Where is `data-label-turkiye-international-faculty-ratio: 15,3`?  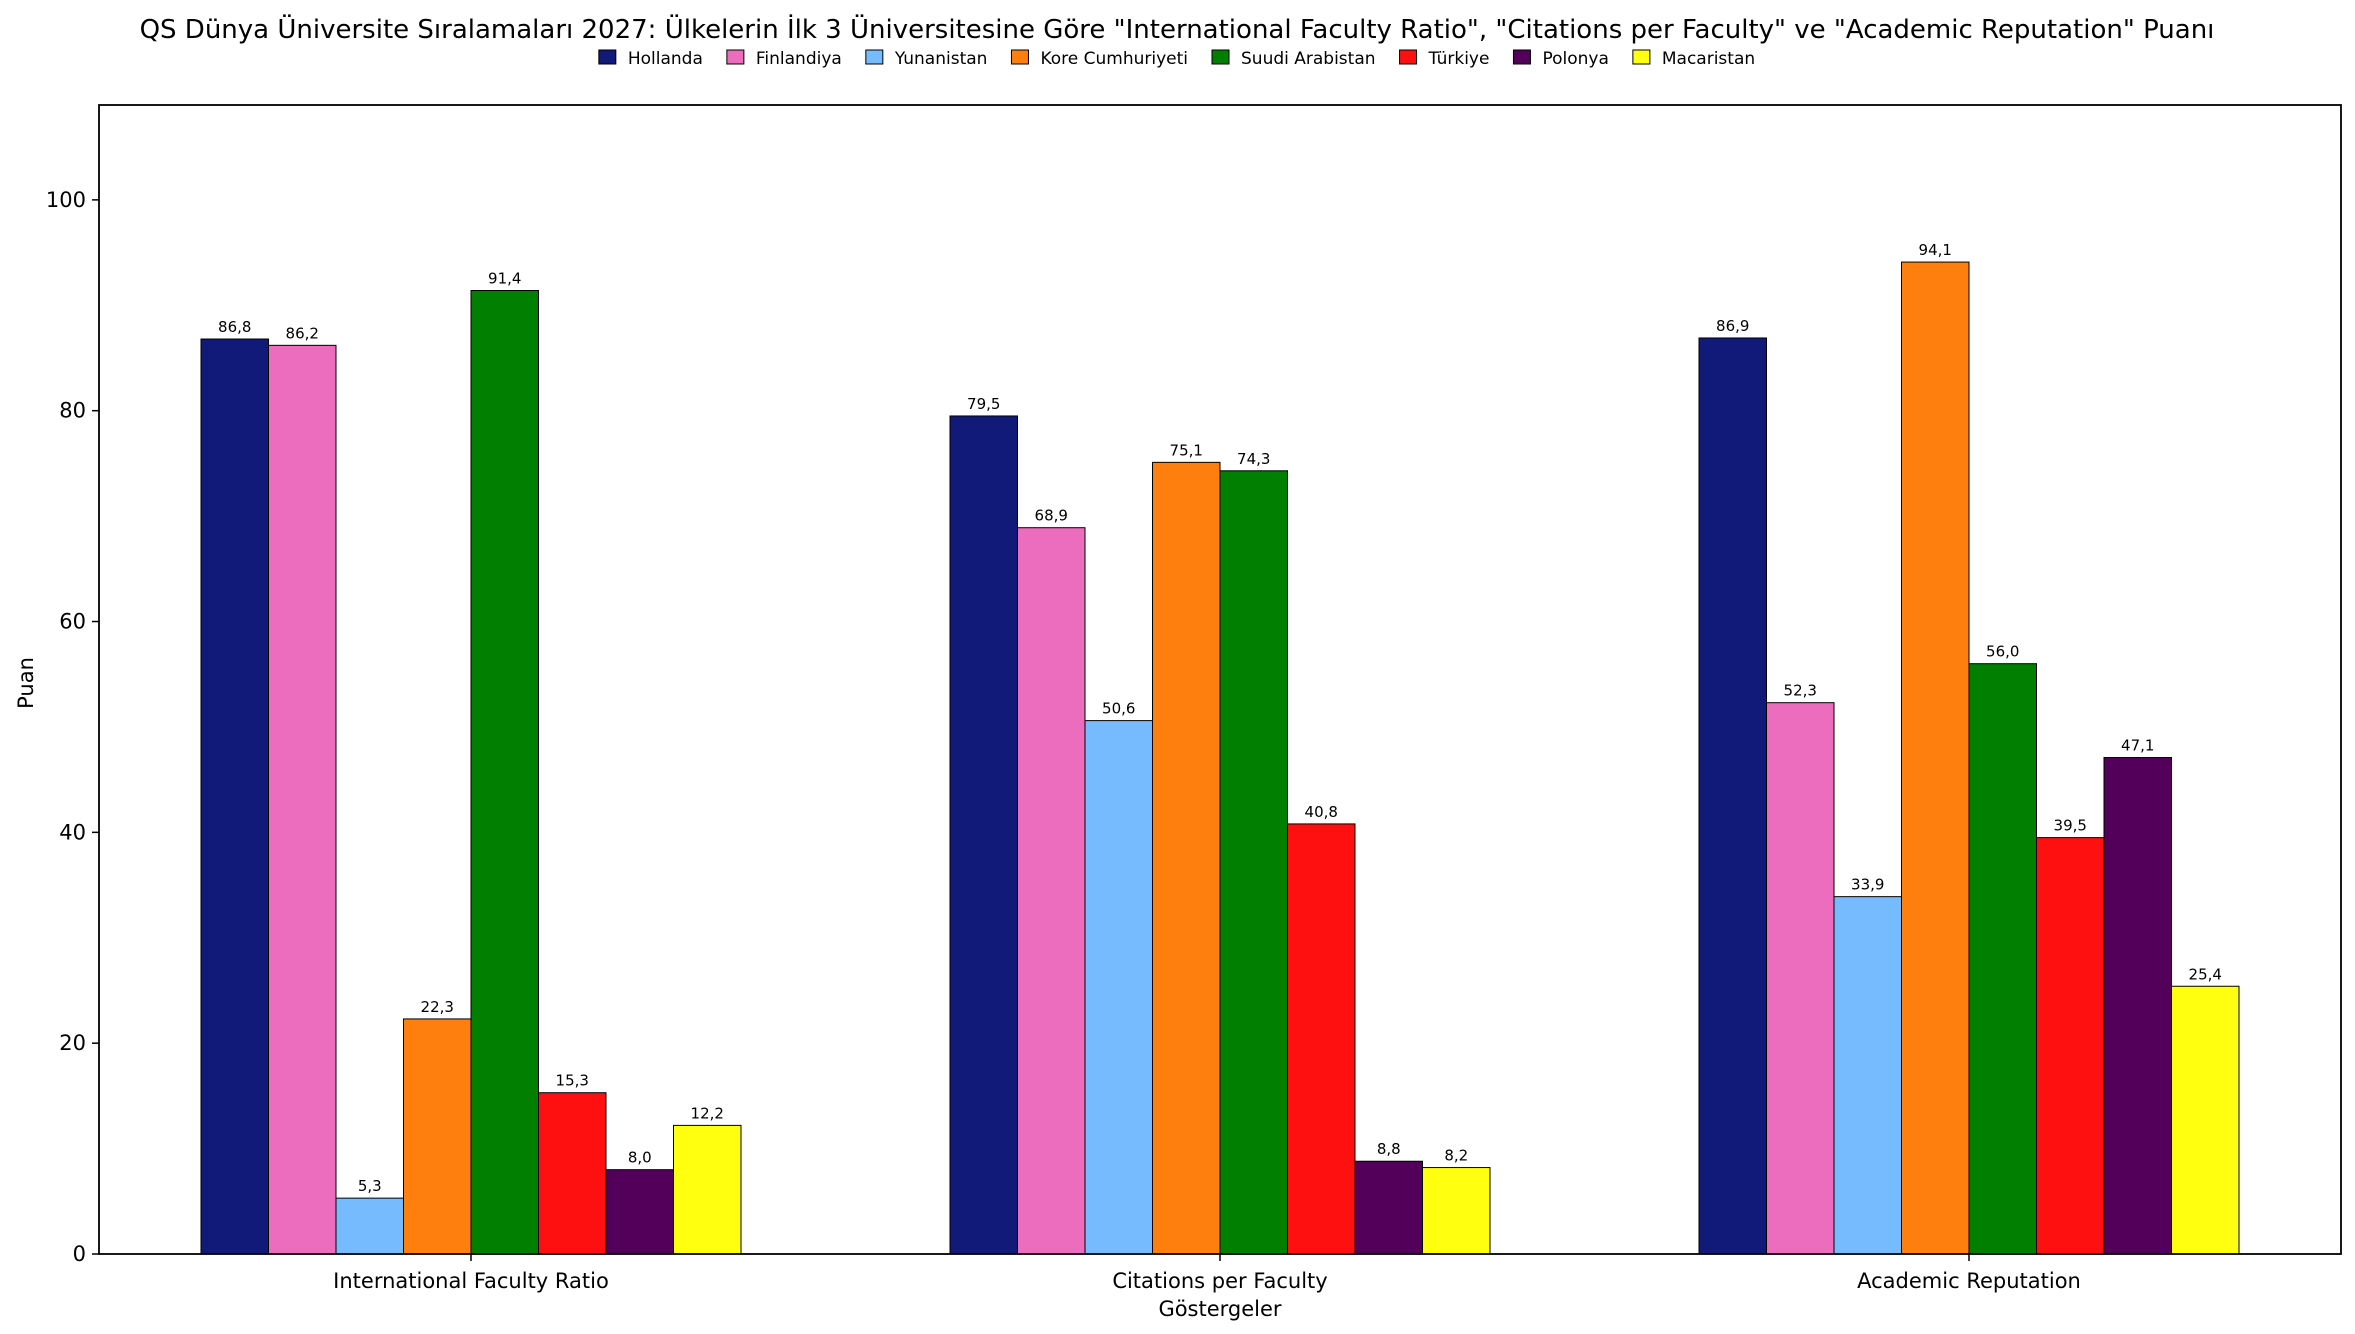
data-label-turkiye-international-faculty-ratio: 15,3 is located at coordinates (572, 1081).